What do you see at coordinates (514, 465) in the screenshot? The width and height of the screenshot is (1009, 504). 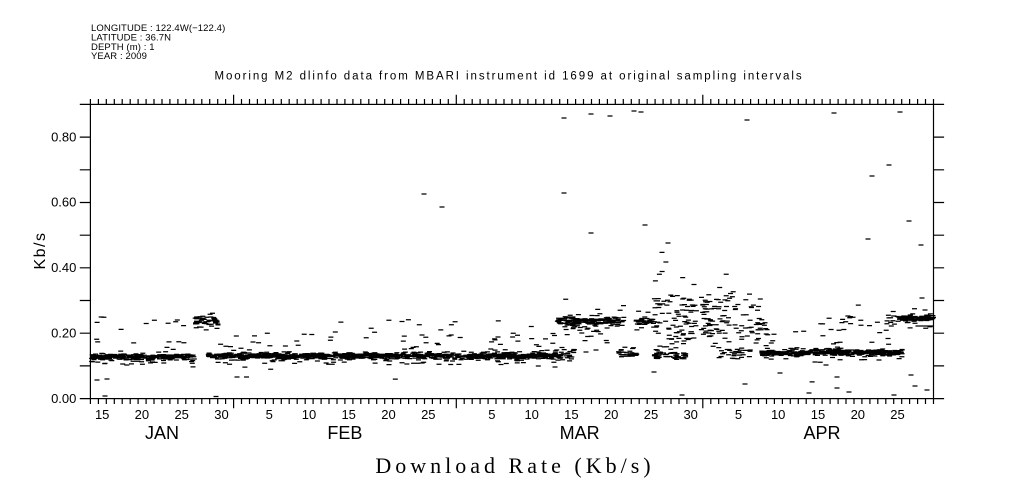 I see `svg-text: Download Rate (Kb/s)` at bounding box center [514, 465].